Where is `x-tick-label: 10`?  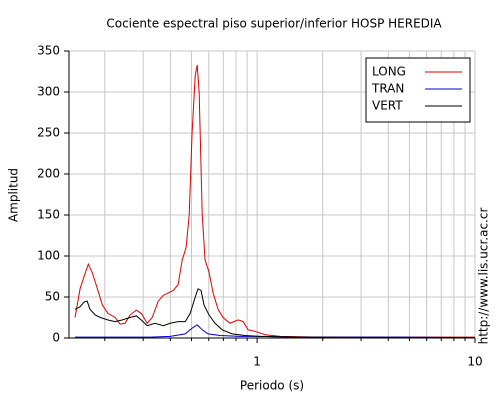
x-tick-label: 10 is located at coordinates (474, 362).